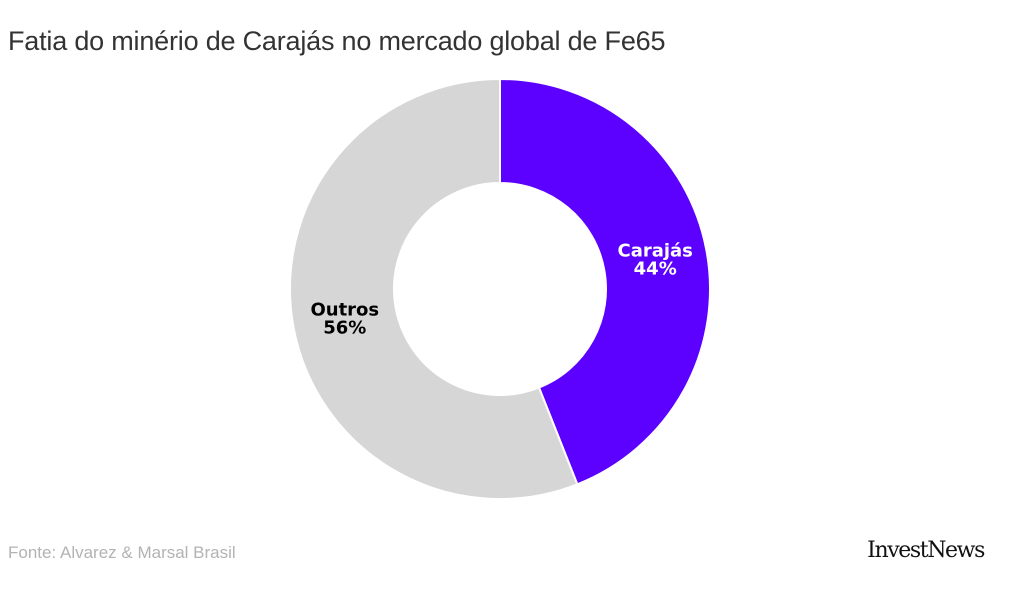 The height and width of the screenshot is (592, 1020). What do you see at coordinates (344, 328) in the screenshot?
I see `slice-value-outros: 56%` at bounding box center [344, 328].